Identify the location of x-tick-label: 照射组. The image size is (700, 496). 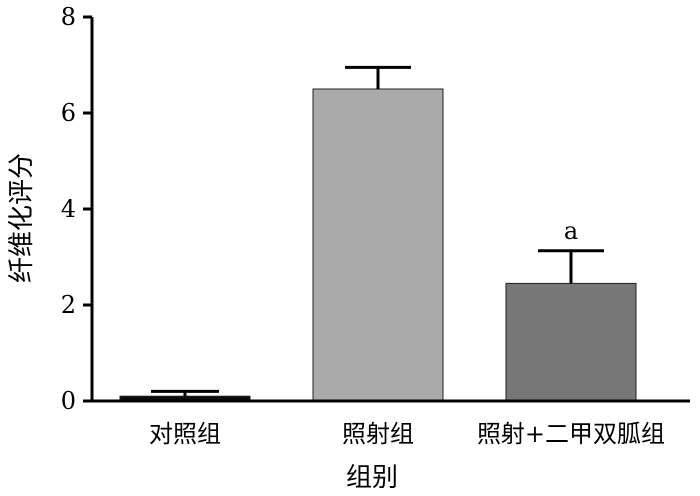
(378, 434).